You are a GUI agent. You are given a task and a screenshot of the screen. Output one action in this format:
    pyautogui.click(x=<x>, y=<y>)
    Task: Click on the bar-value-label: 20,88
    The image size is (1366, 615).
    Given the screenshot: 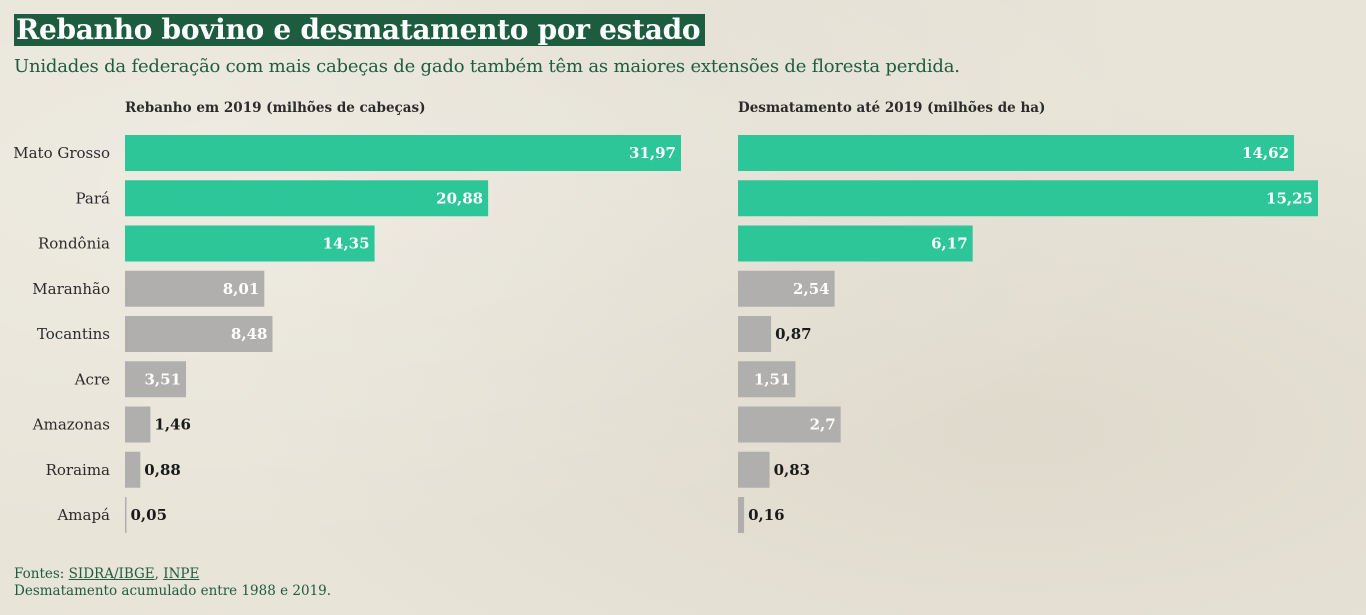 What is the action you would take?
    pyautogui.click(x=459, y=198)
    